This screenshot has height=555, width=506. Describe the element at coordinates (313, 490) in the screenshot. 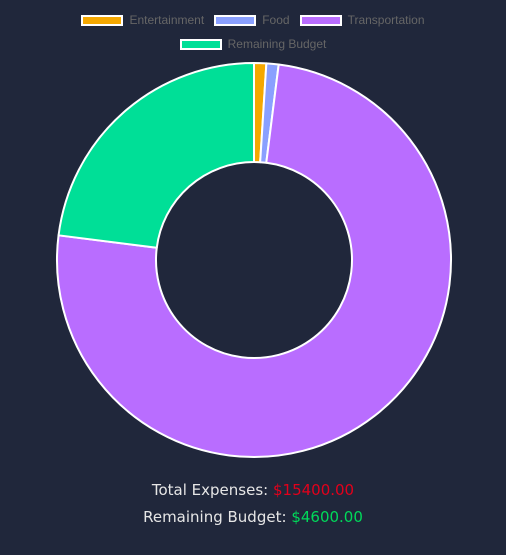

I see `total-expenses-value: $15400.00` at that location.